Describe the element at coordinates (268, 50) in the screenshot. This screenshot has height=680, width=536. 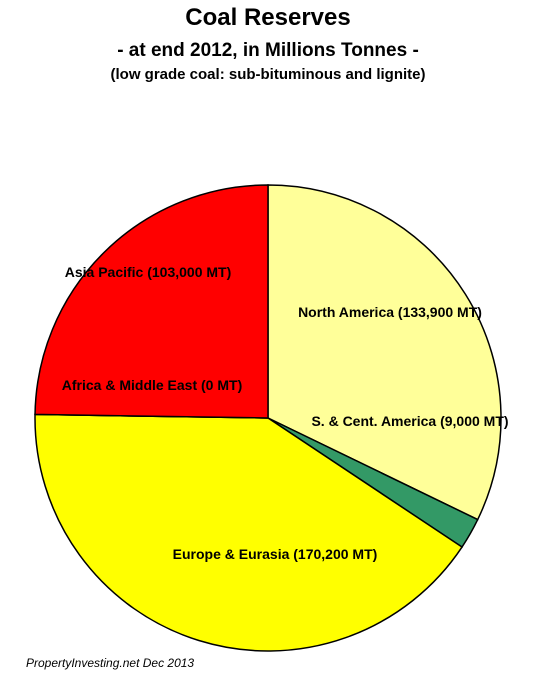
I see `chart-subtitle: - at end 2012, in Millions Tonnes -` at that location.